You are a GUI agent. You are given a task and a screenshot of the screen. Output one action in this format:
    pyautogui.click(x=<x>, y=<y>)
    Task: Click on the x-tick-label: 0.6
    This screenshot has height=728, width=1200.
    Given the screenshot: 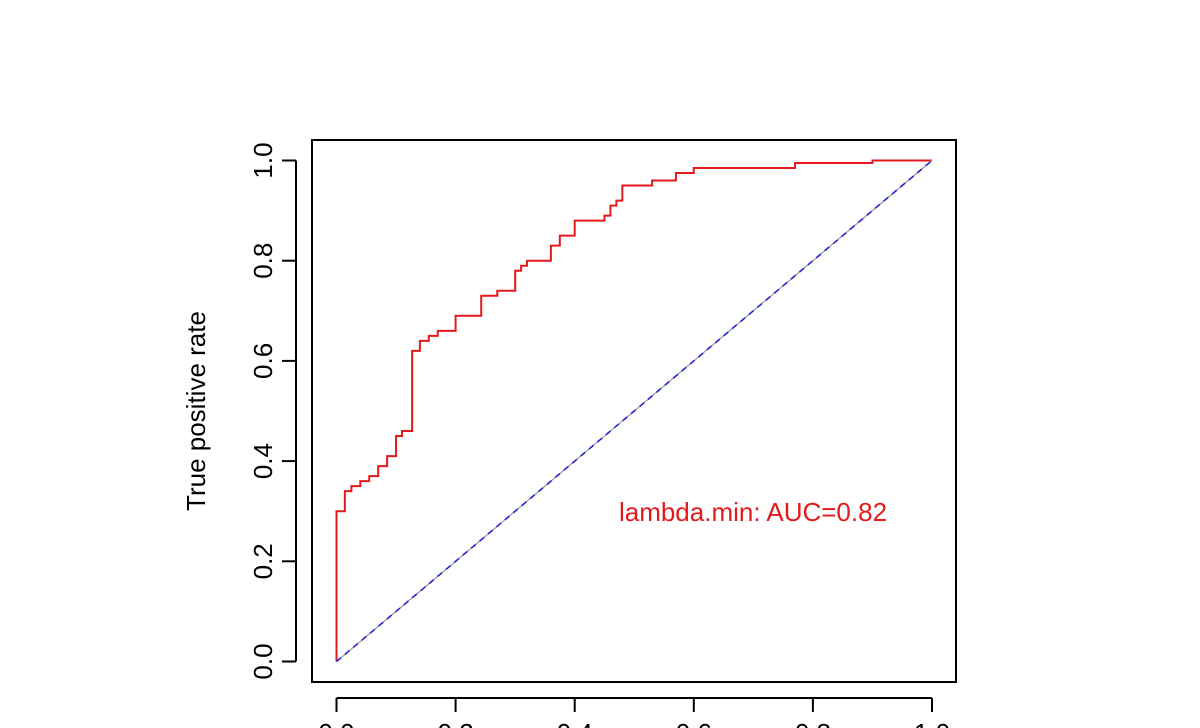 What is the action you would take?
    pyautogui.click(x=694, y=723)
    